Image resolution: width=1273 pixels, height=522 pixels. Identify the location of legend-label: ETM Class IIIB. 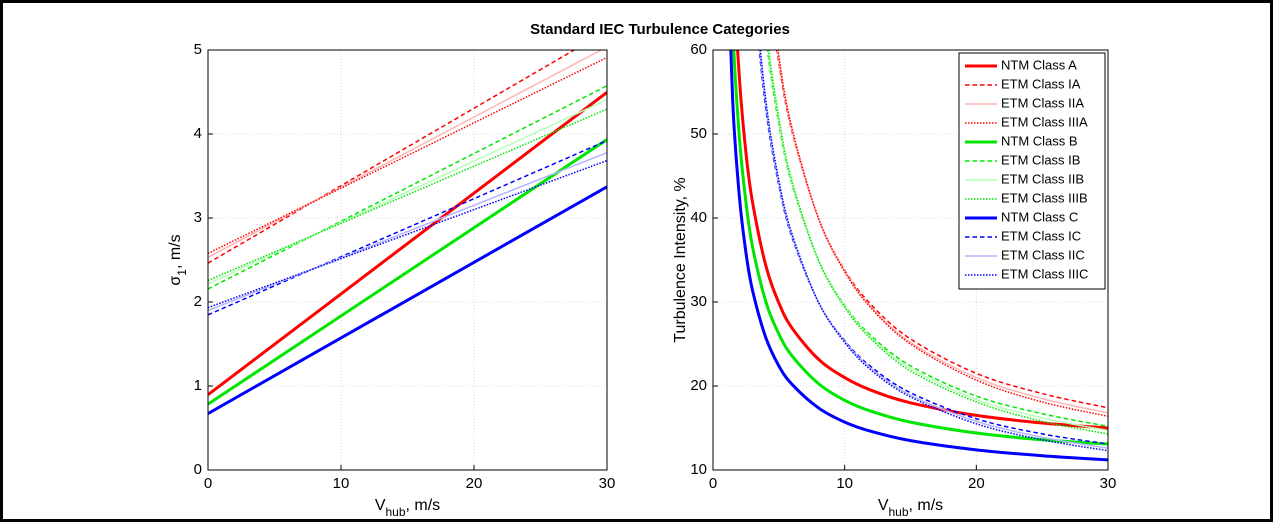
(1044, 197).